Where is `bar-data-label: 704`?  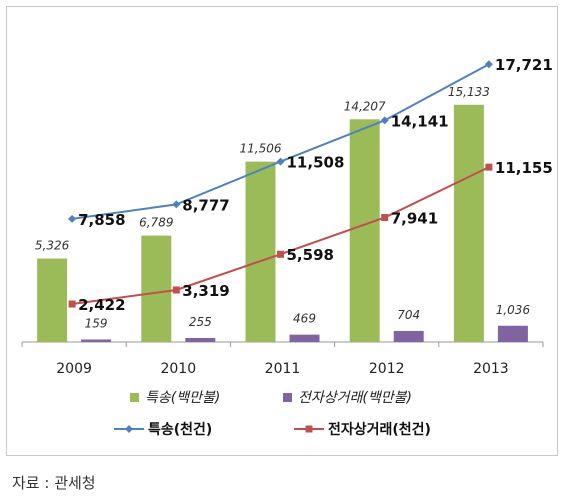 bar-data-label: 704 is located at coordinates (408, 315).